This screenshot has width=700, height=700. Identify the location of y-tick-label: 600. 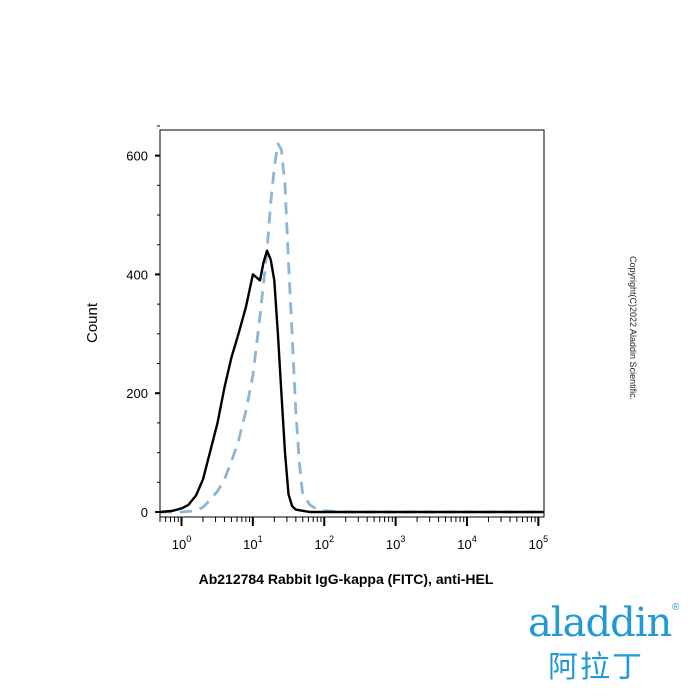
(137, 156).